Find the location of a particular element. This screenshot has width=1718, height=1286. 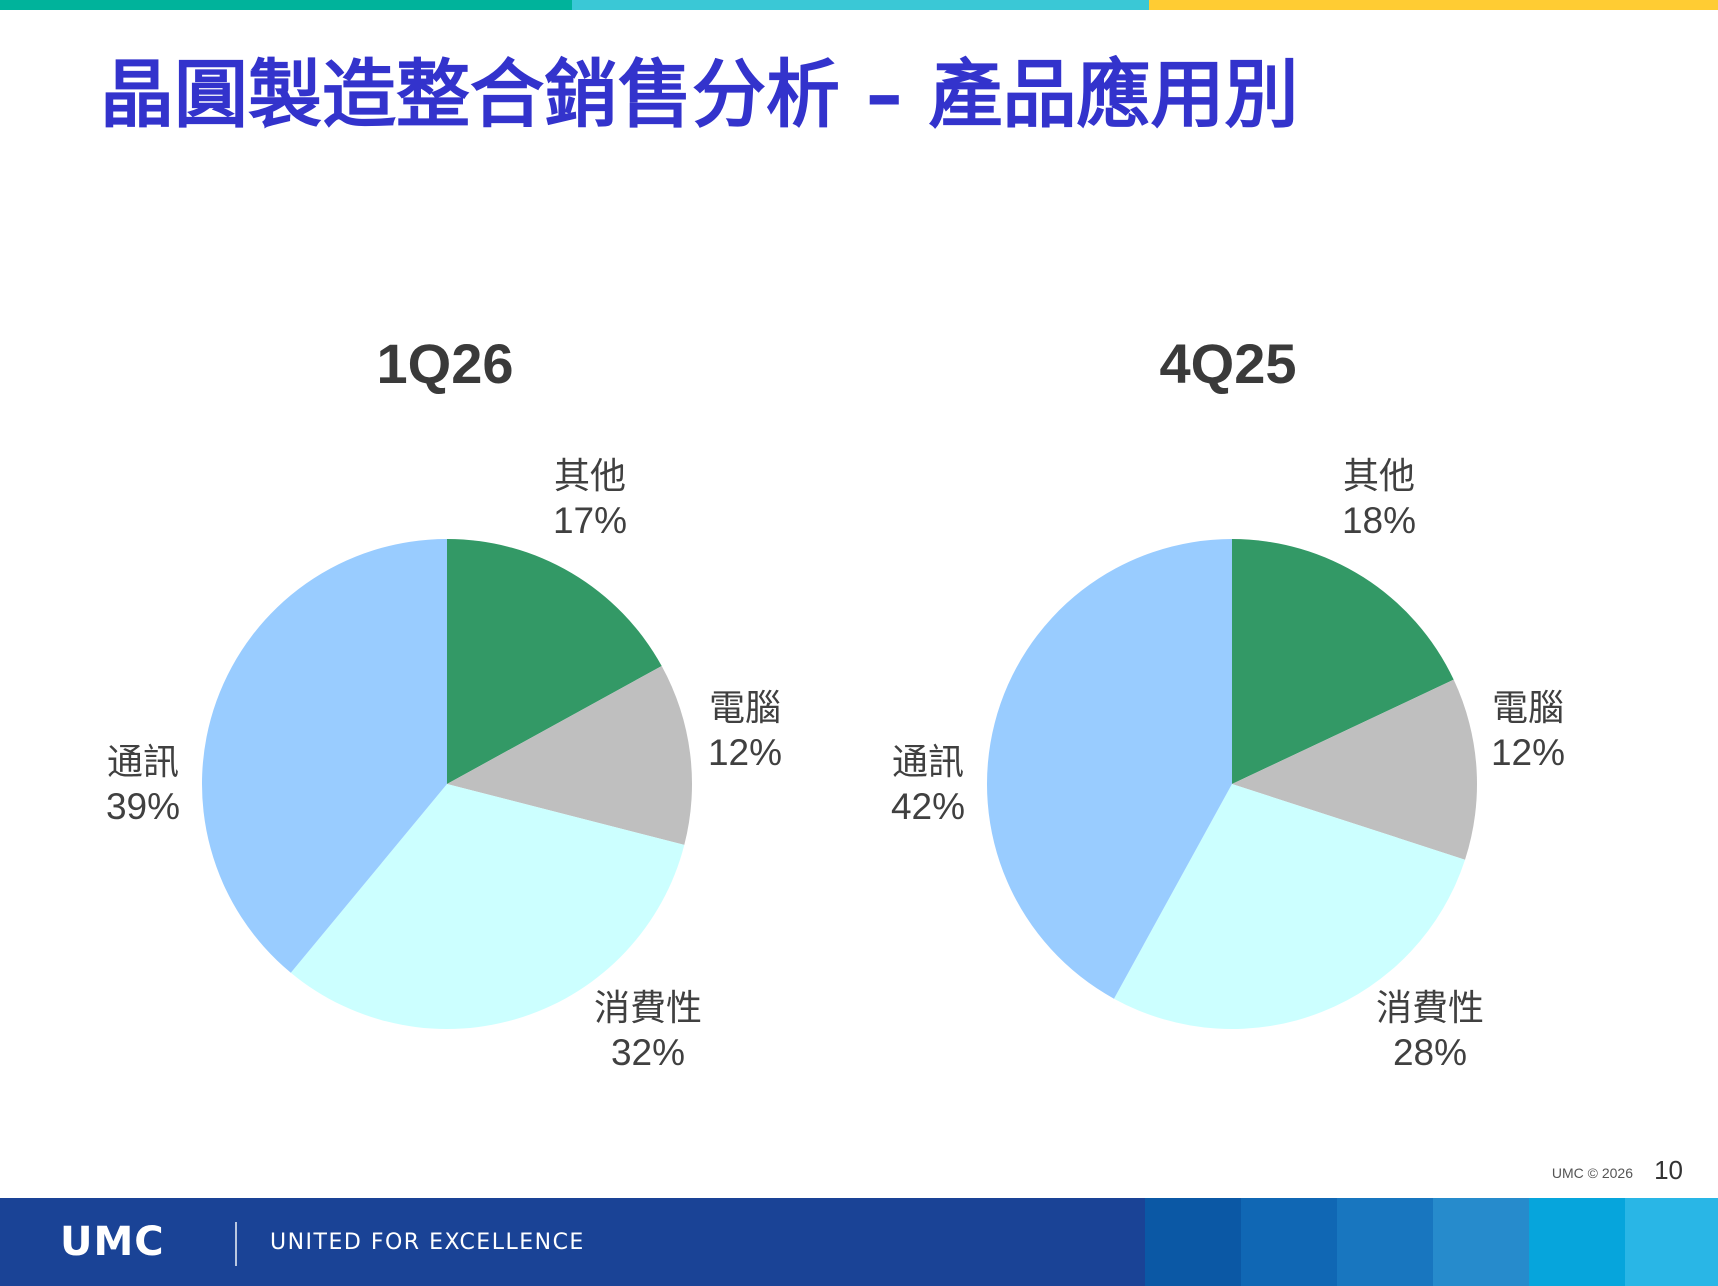

footer-slogan: UNITED FOR EXCELLENCE is located at coordinates (427, 1242).